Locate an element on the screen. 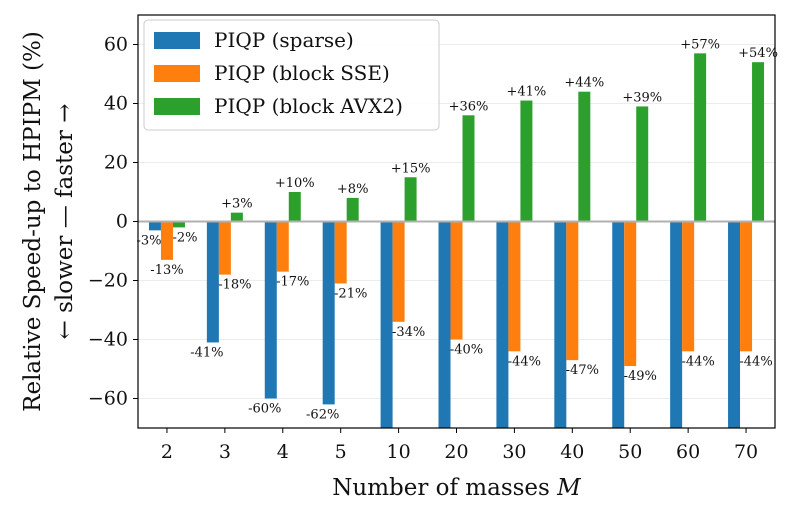  x-tick-label: 70 is located at coordinates (746, 452).